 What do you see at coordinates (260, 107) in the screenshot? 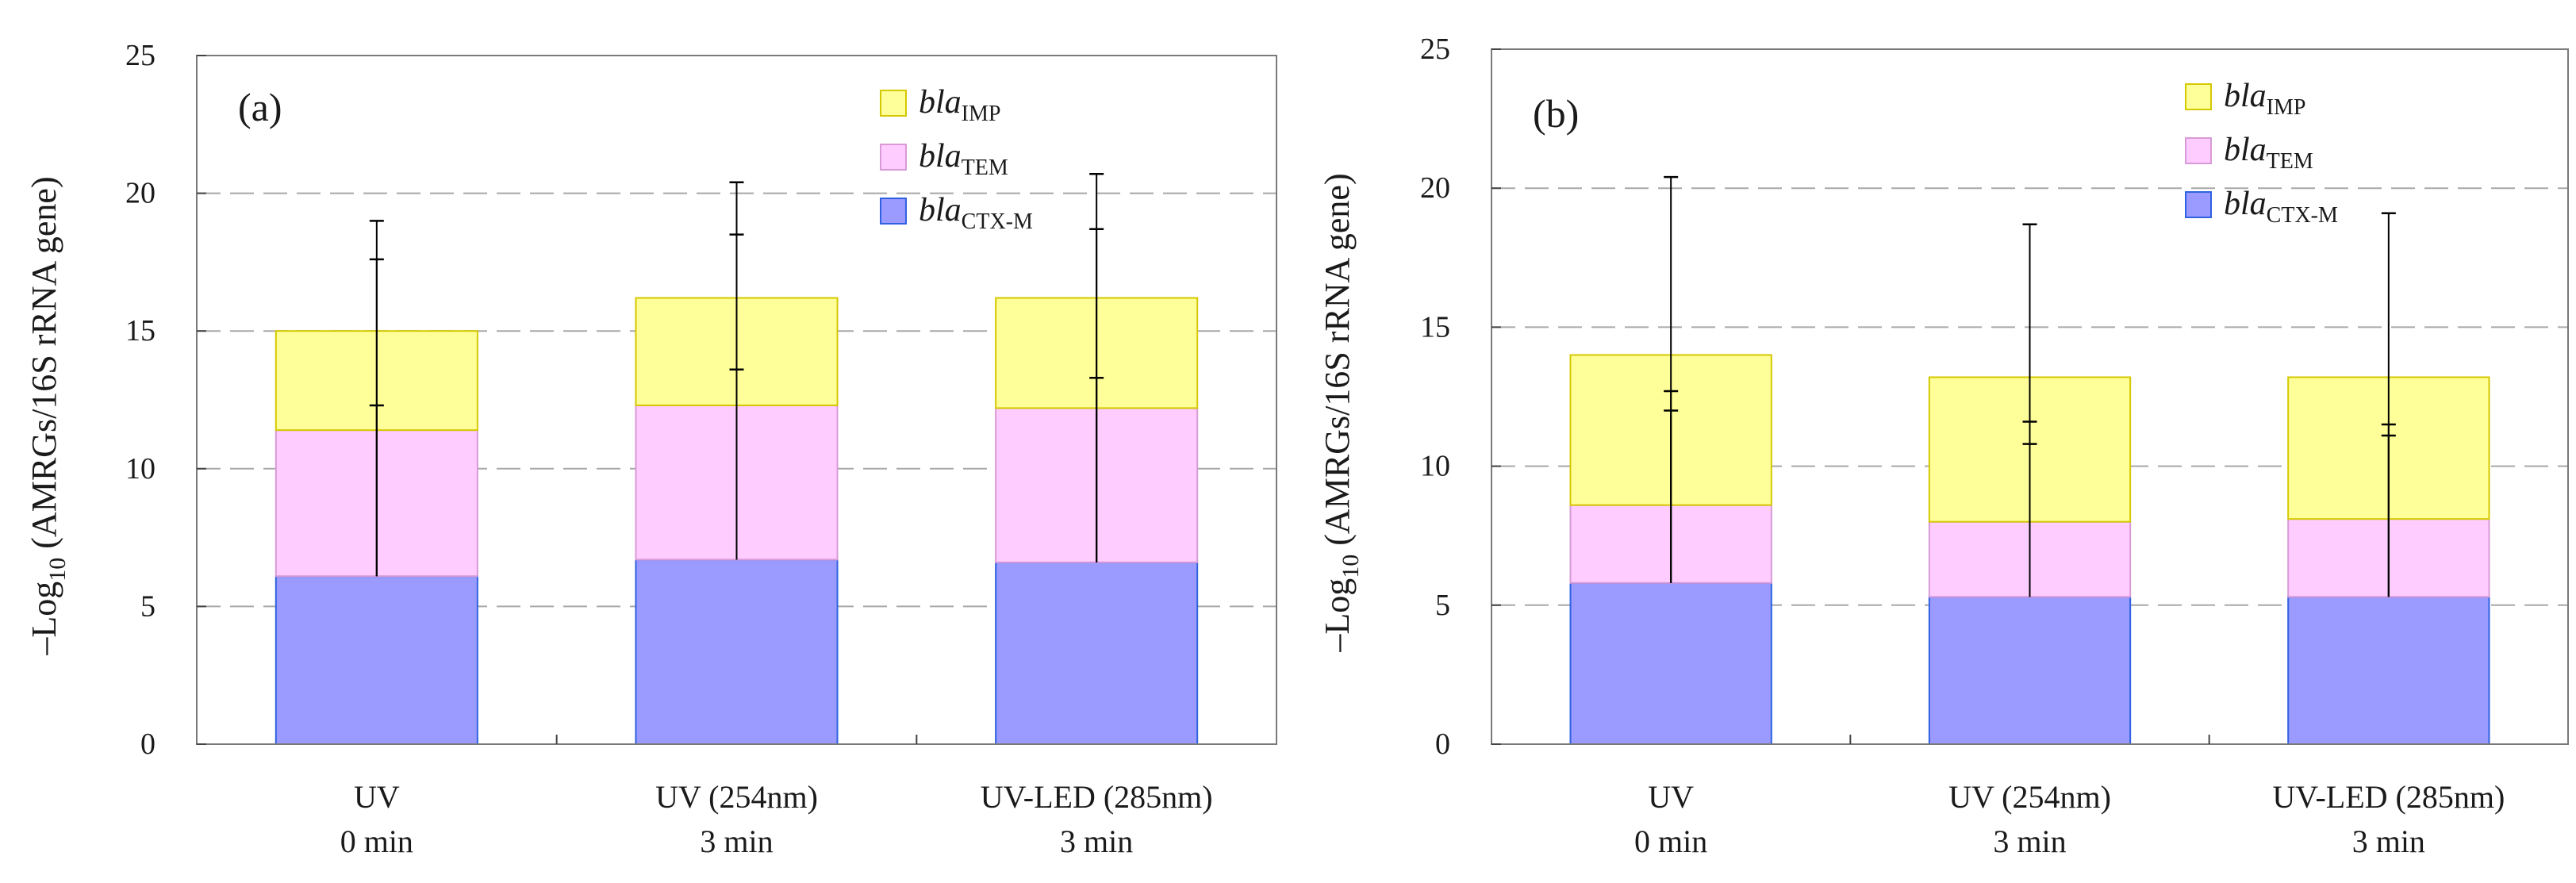
I see `panel-label: (a)` at bounding box center [260, 107].